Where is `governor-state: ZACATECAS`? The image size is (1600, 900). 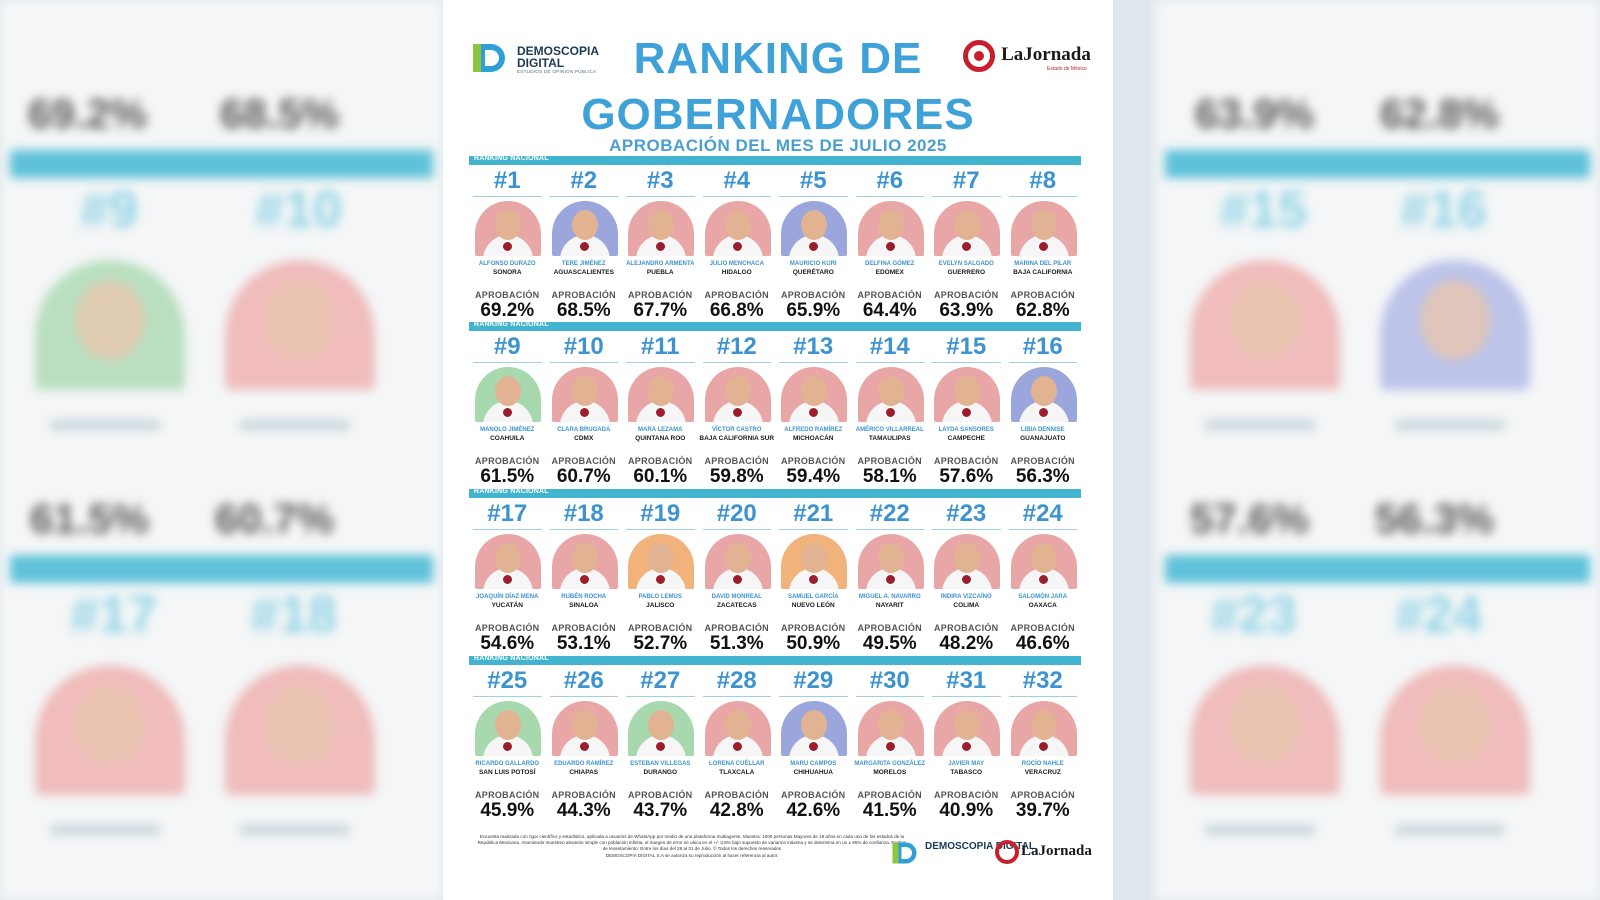 governor-state: ZACATECAS is located at coordinates (736, 605).